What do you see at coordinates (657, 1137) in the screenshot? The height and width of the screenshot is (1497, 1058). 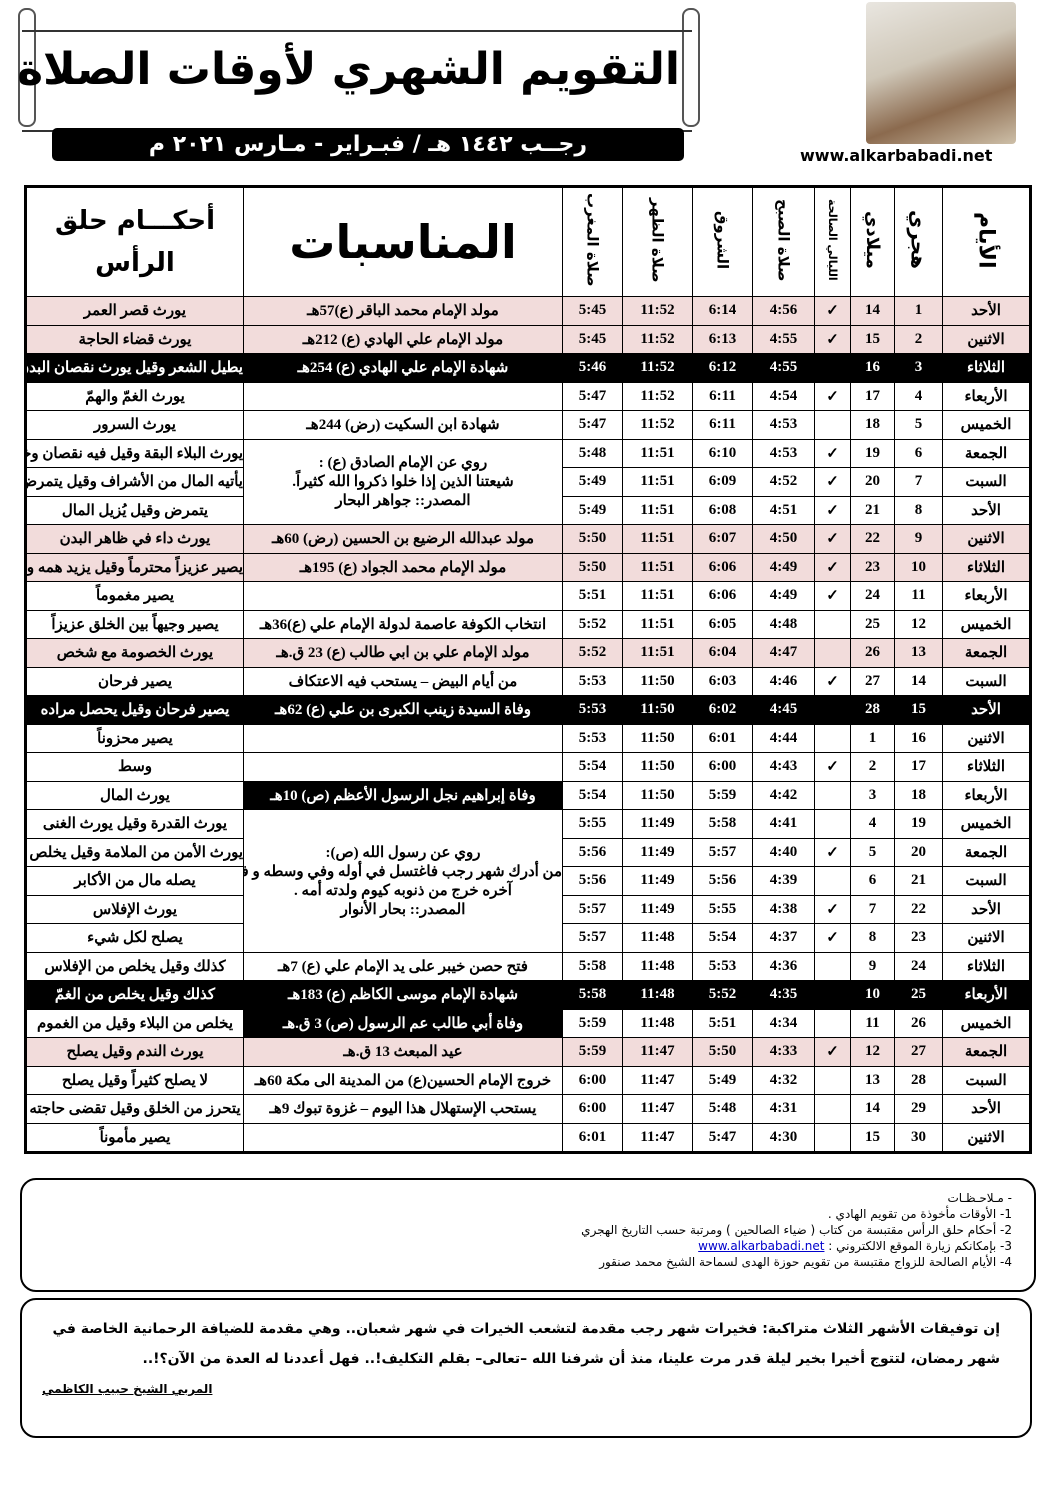 I see `dhuhr-cell: 11:47` at bounding box center [657, 1137].